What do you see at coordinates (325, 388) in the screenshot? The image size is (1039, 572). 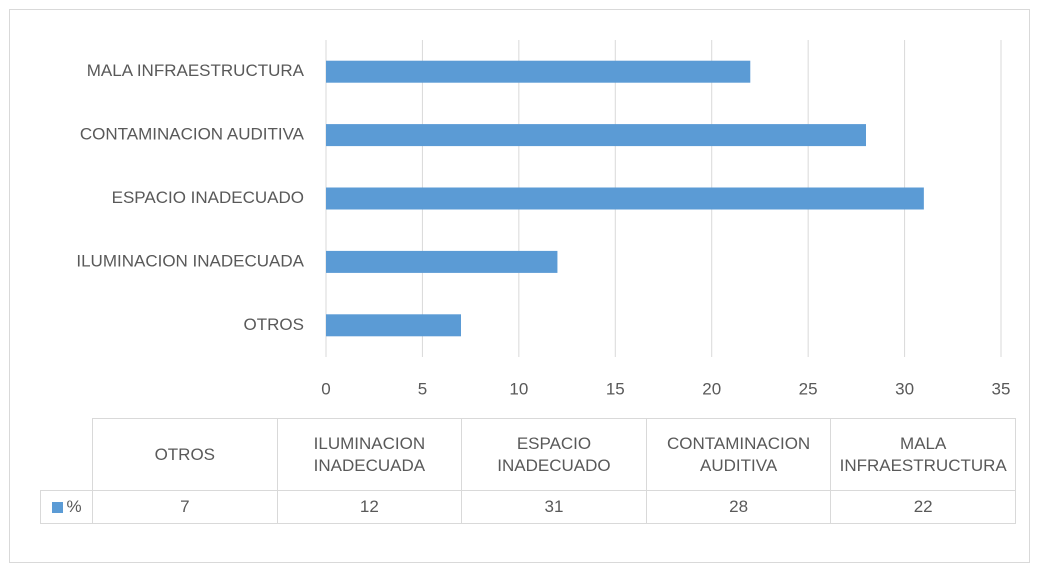 I see `x-tick-label: 0` at bounding box center [325, 388].